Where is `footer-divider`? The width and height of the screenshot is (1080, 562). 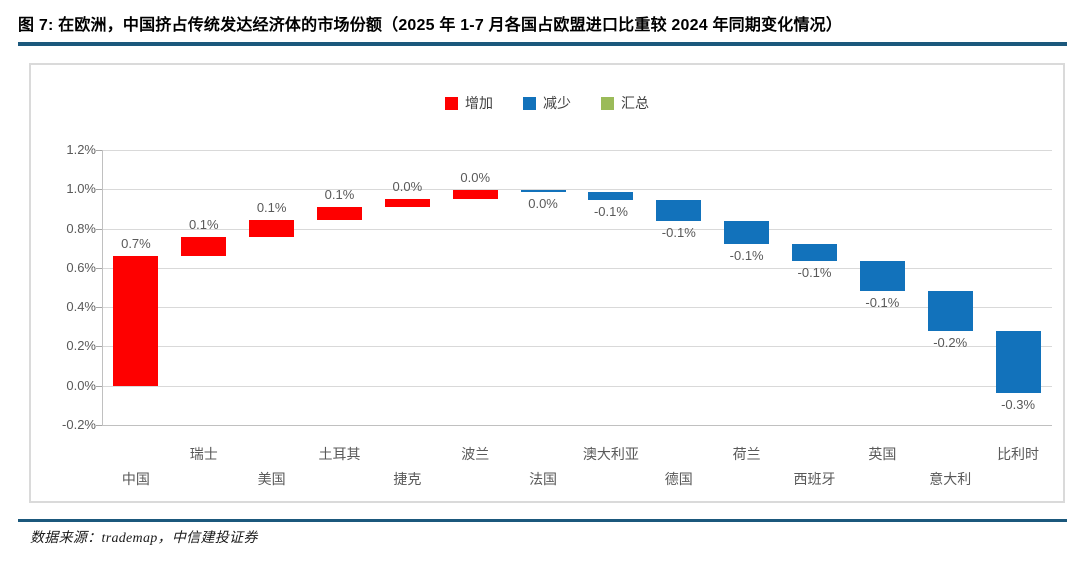 footer-divider is located at coordinates (542, 520).